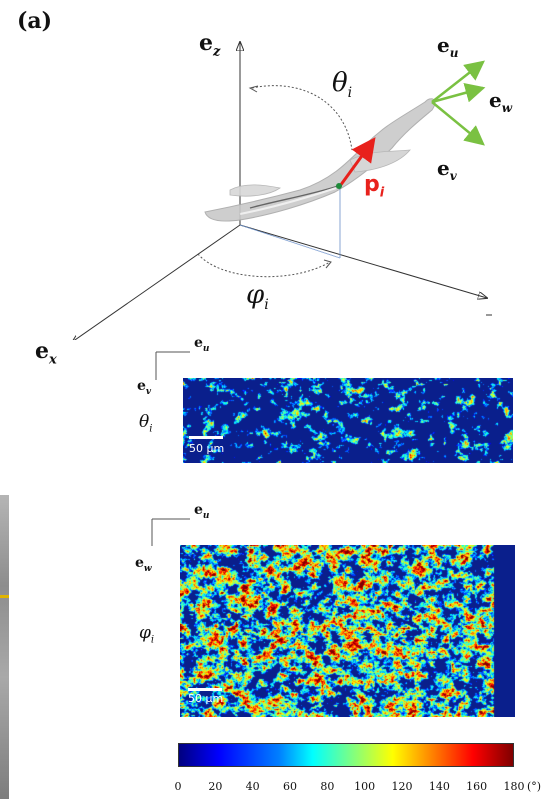 This screenshot has height=799, width=548. I want to click on colorbar-tick: 0, so click(178, 786).